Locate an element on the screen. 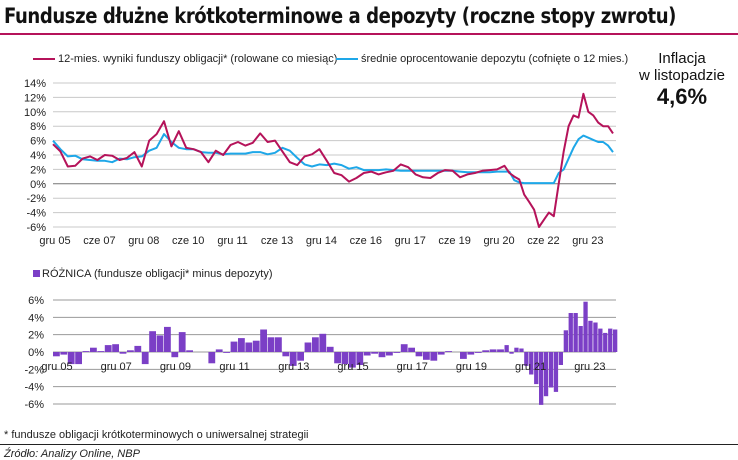  x-tick-label: cze 22 is located at coordinates (543, 241).